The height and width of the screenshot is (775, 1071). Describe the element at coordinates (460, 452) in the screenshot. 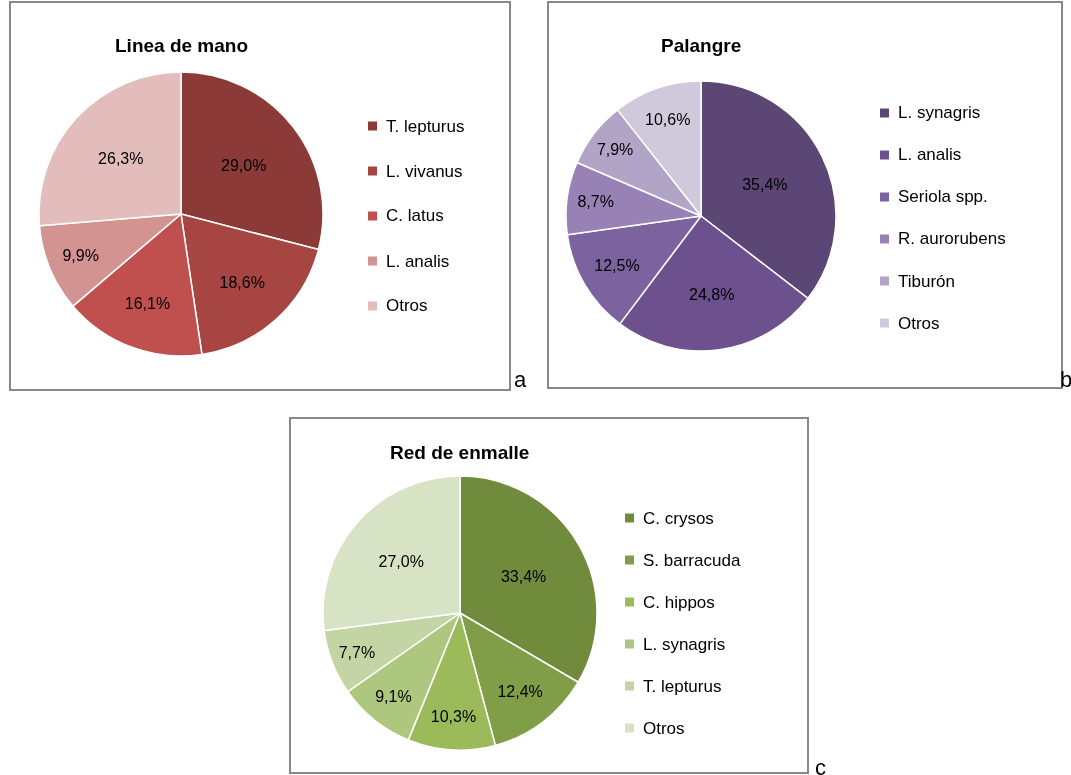

I see `chart-title: Red de enmalle` at that location.